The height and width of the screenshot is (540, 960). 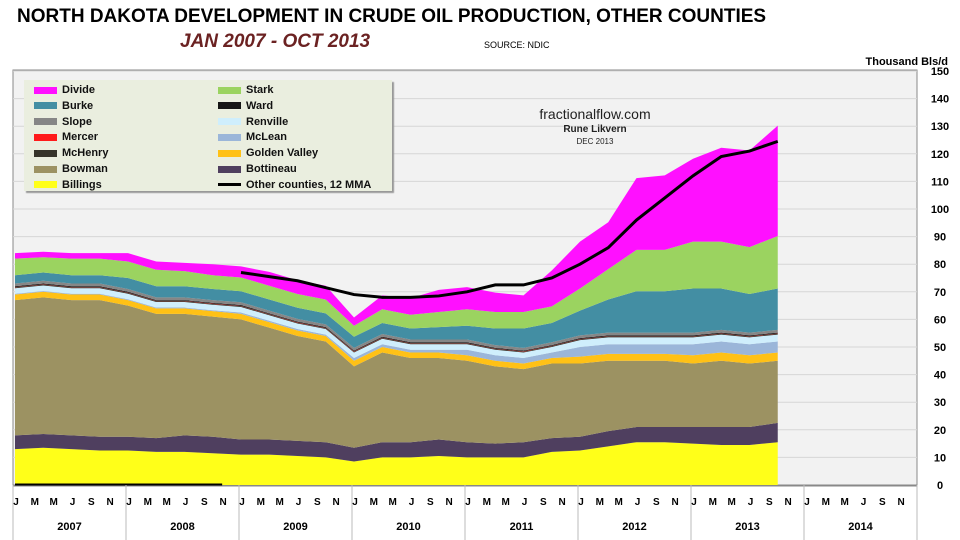 I want to click on year-label: 2009, so click(x=295, y=527).